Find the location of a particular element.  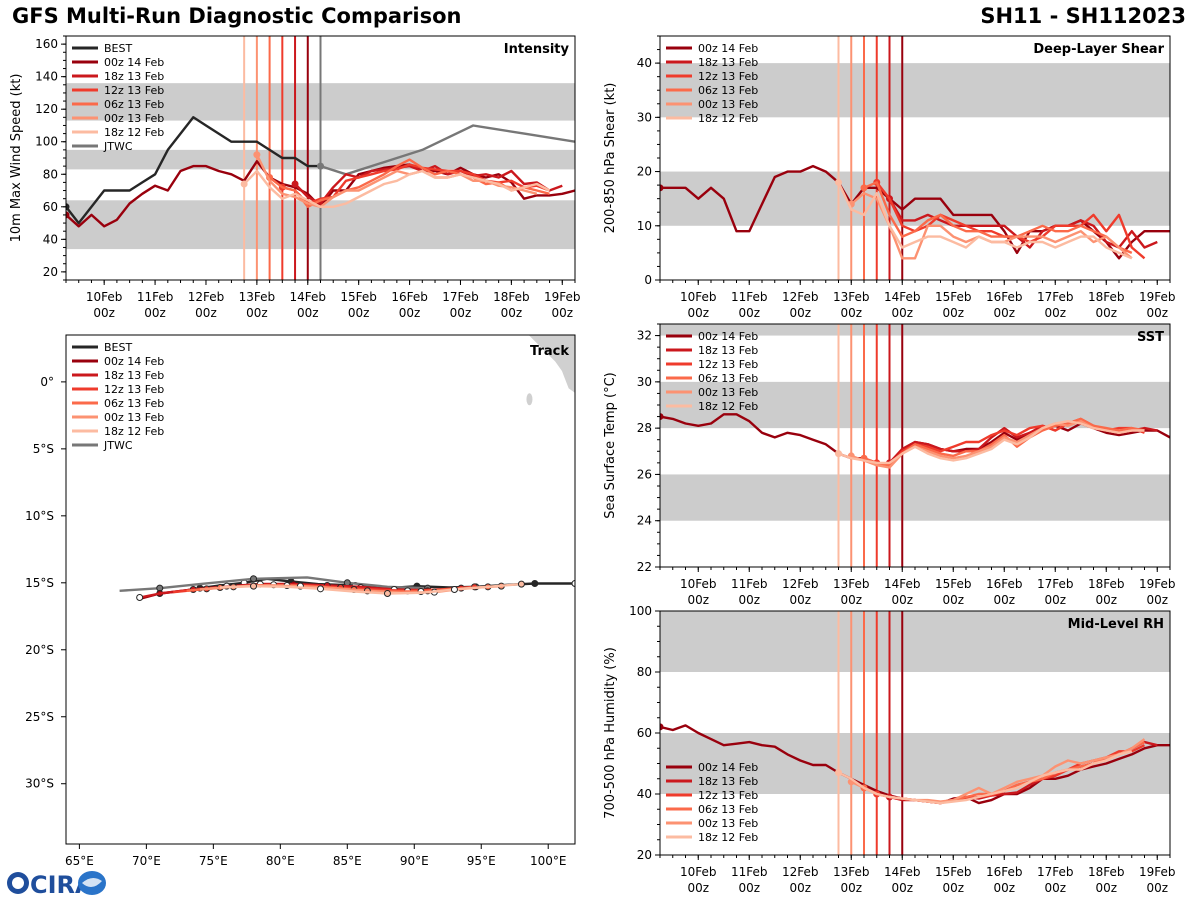

x-tick-label: 100°E is located at coordinates (548, 861).